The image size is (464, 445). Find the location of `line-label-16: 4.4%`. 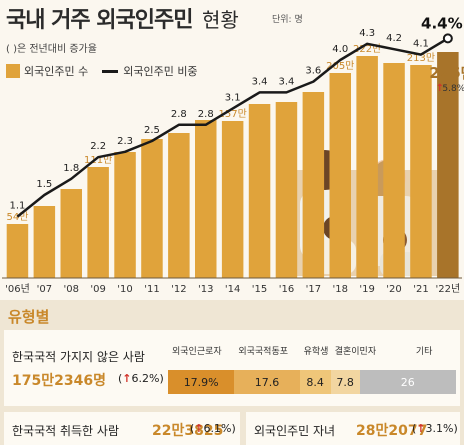

line-label-16: 4.4% is located at coordinates (442, 23).